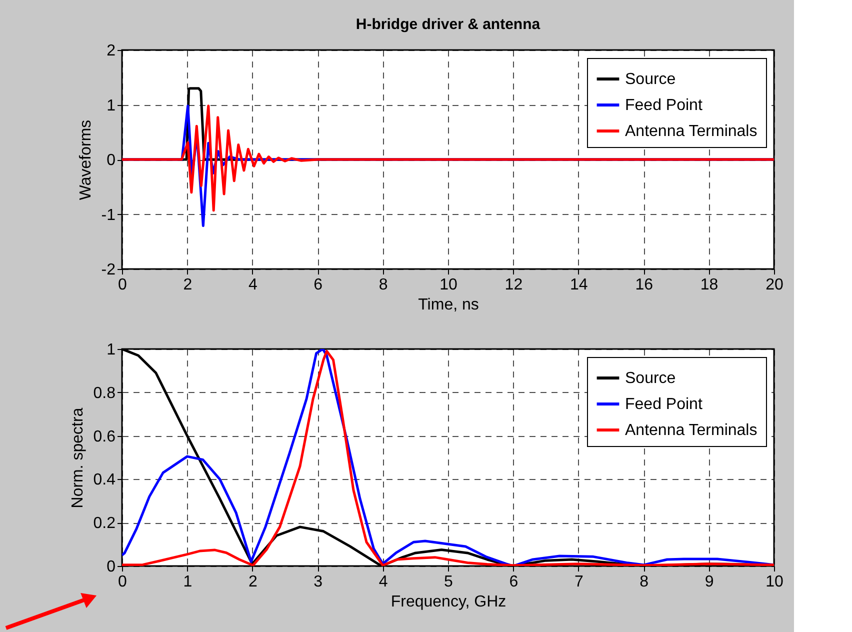 The image size is (852, 632). Describe the element at coordinates (448, 24) in the screenshot. I see `chart-title: H-bridge driver & antenna` at that location.